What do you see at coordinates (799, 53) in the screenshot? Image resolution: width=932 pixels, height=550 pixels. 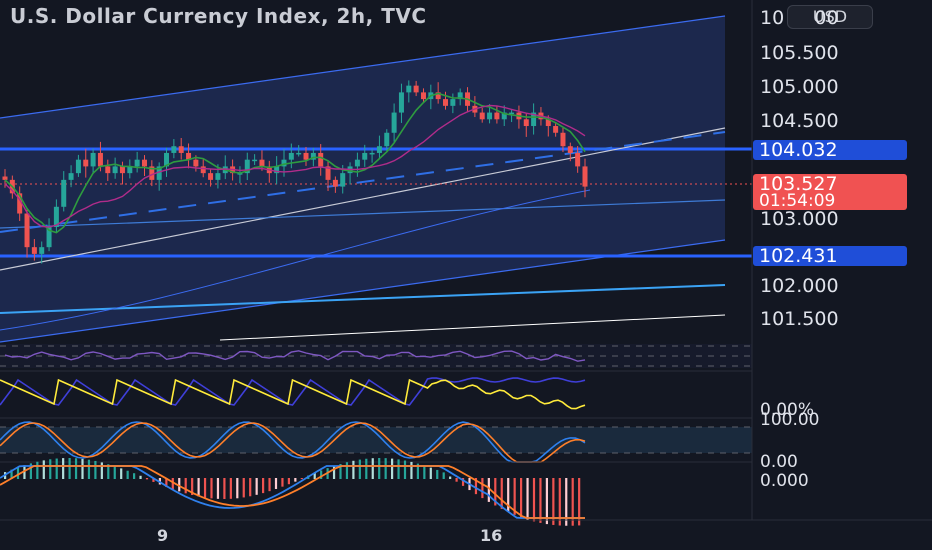 I see `price-label-105-5: 105.500` at bounding box center [799, 53].